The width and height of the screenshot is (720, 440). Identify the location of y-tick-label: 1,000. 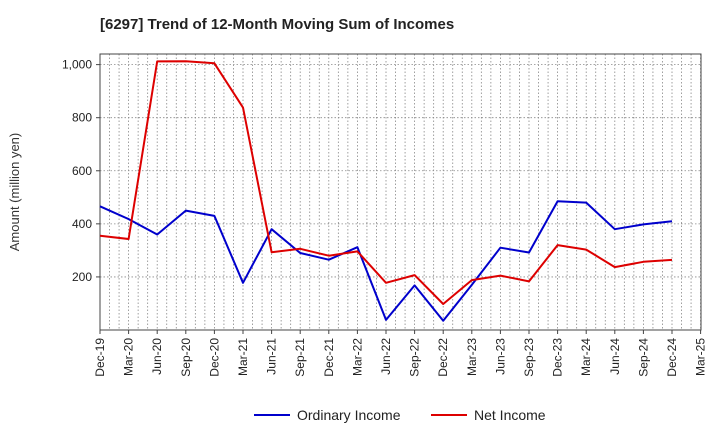
(77, 65).